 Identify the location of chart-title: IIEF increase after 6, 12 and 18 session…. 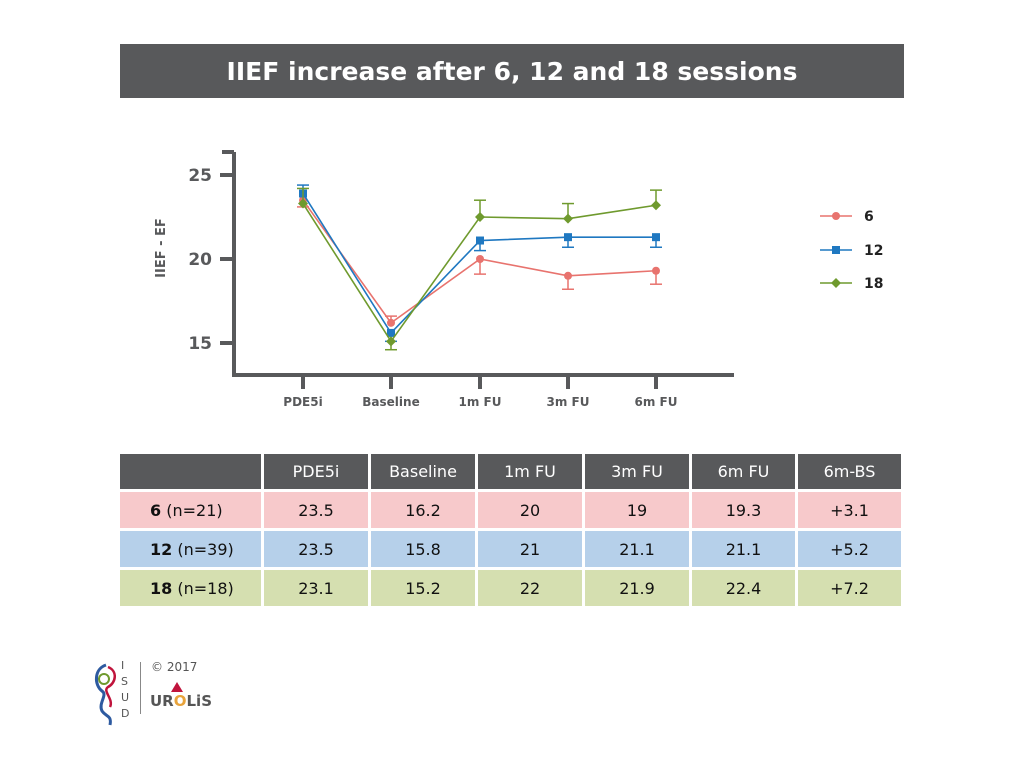
(512, 71).